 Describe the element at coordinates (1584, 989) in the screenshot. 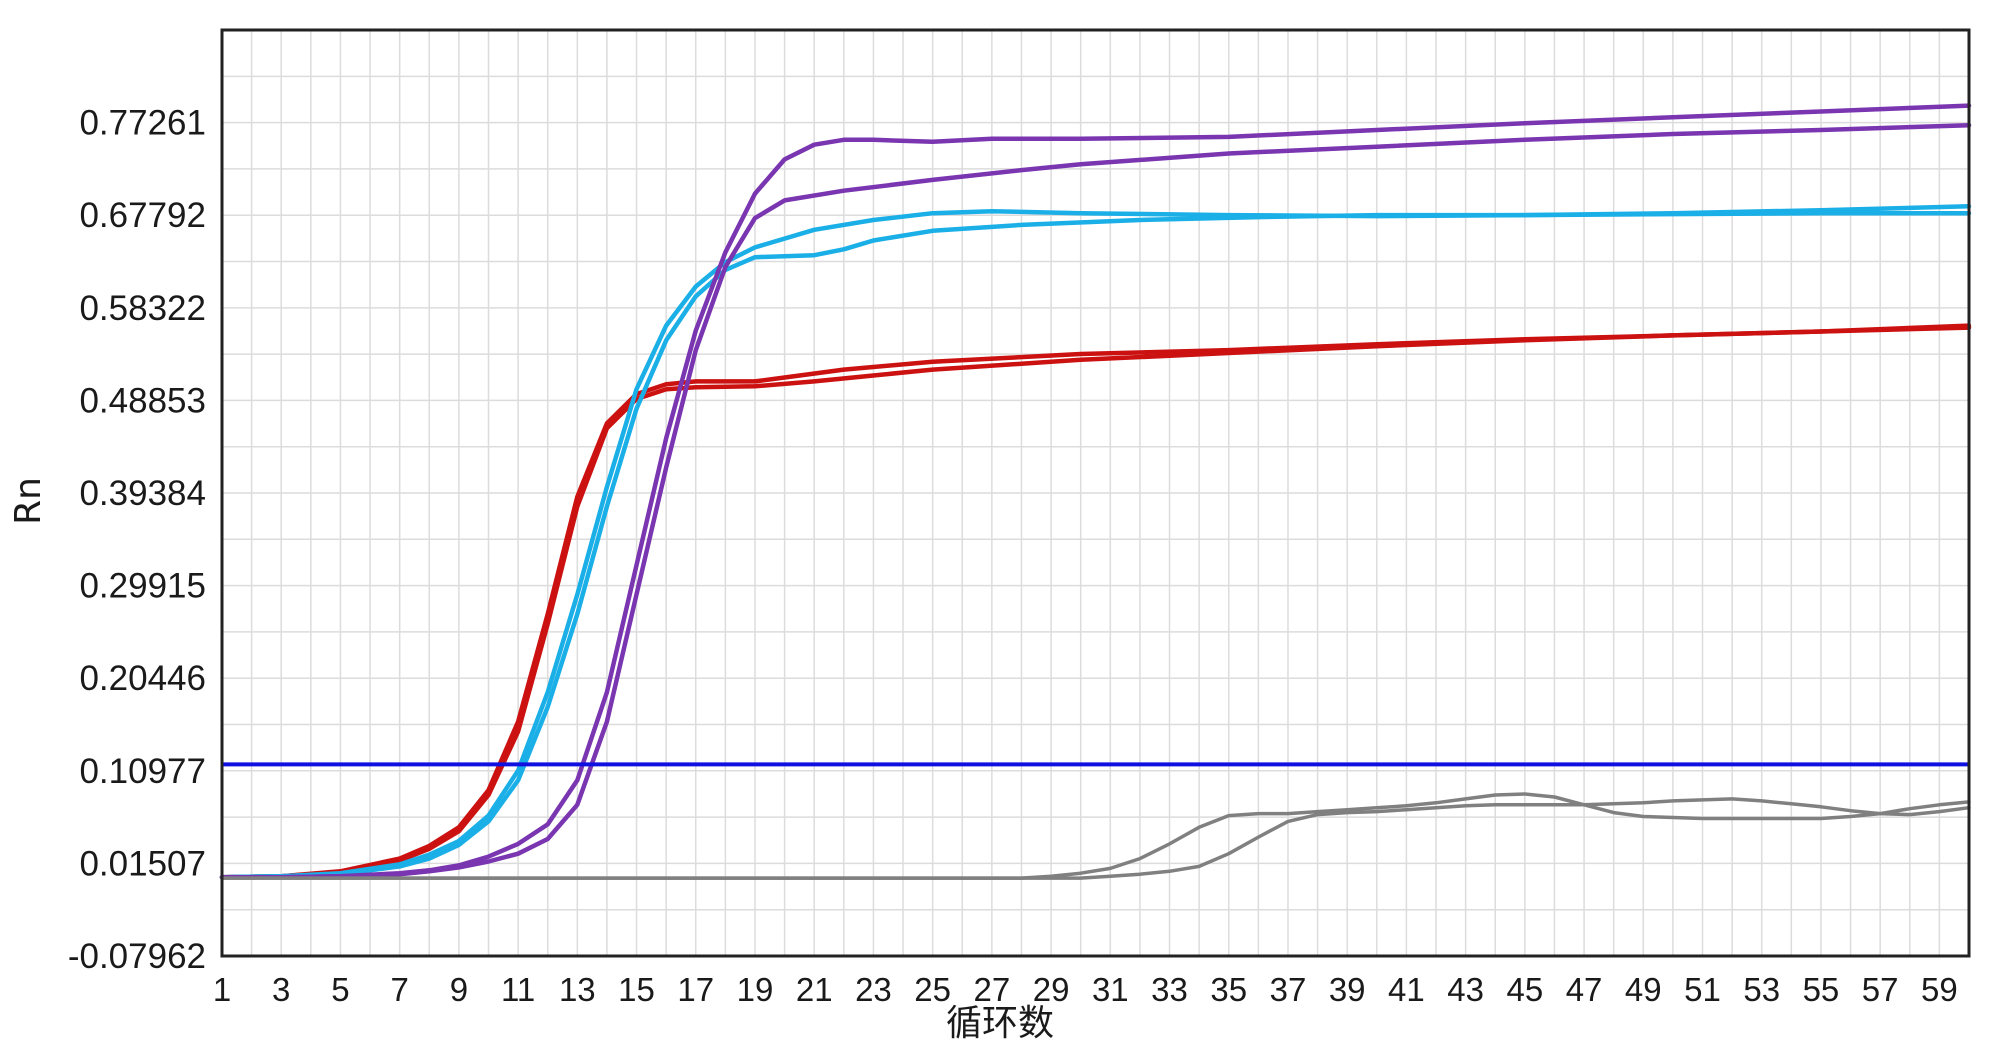

I see `x-tick-label: 47` at that location.